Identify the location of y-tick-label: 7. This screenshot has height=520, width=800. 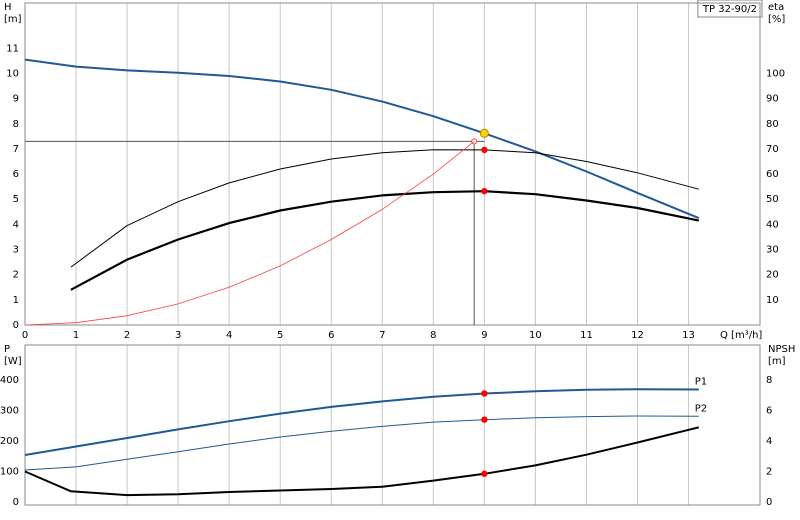
(16, 149).